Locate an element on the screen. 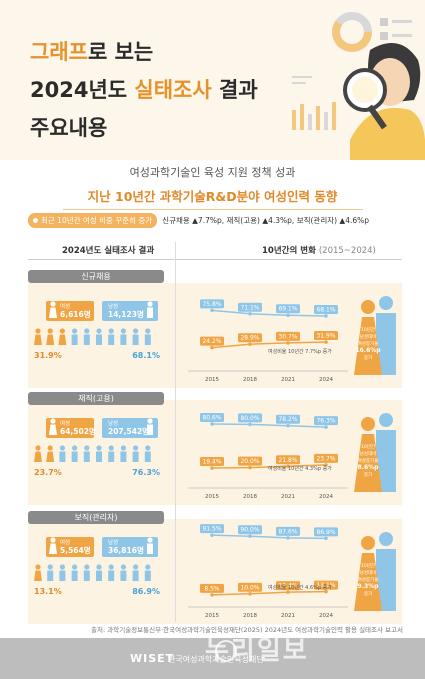 The image size is (425, 679). female-count-hire: 6,616명 is located at coordinates (75, 314).